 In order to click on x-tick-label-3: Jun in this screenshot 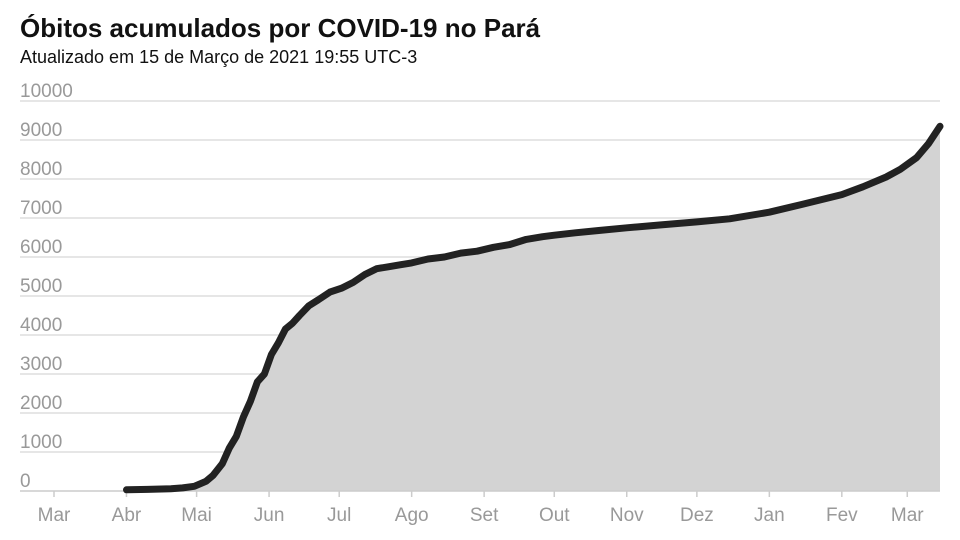, I will do `click(269, 515)`.